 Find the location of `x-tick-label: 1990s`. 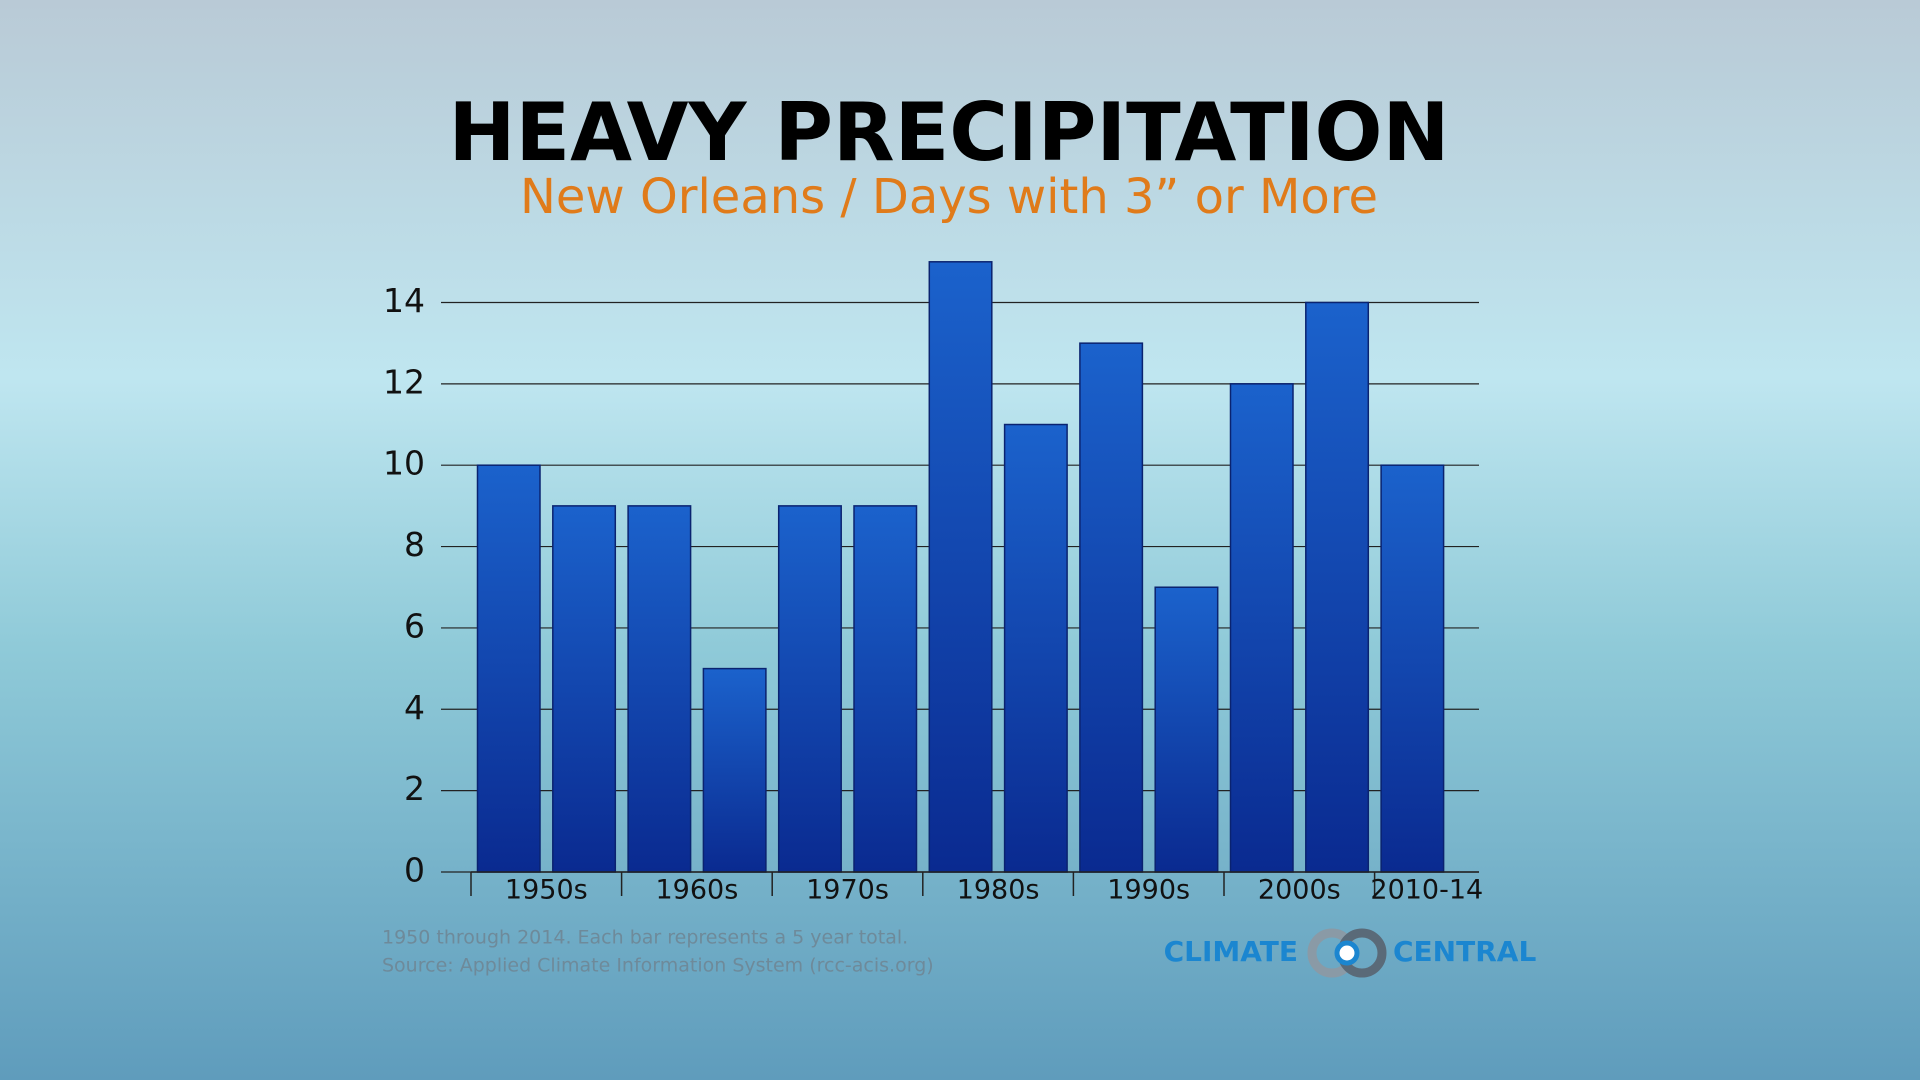

x-tick-label: 1990s is located at coordinates (1148, 890).